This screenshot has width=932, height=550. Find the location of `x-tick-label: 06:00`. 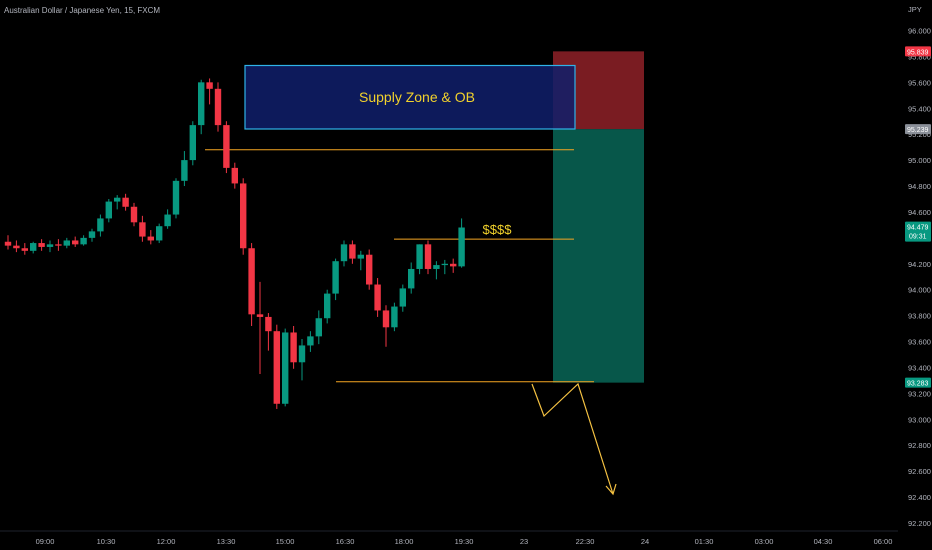

x-tick-label: 06:00 is located at coordinates (883, 541).